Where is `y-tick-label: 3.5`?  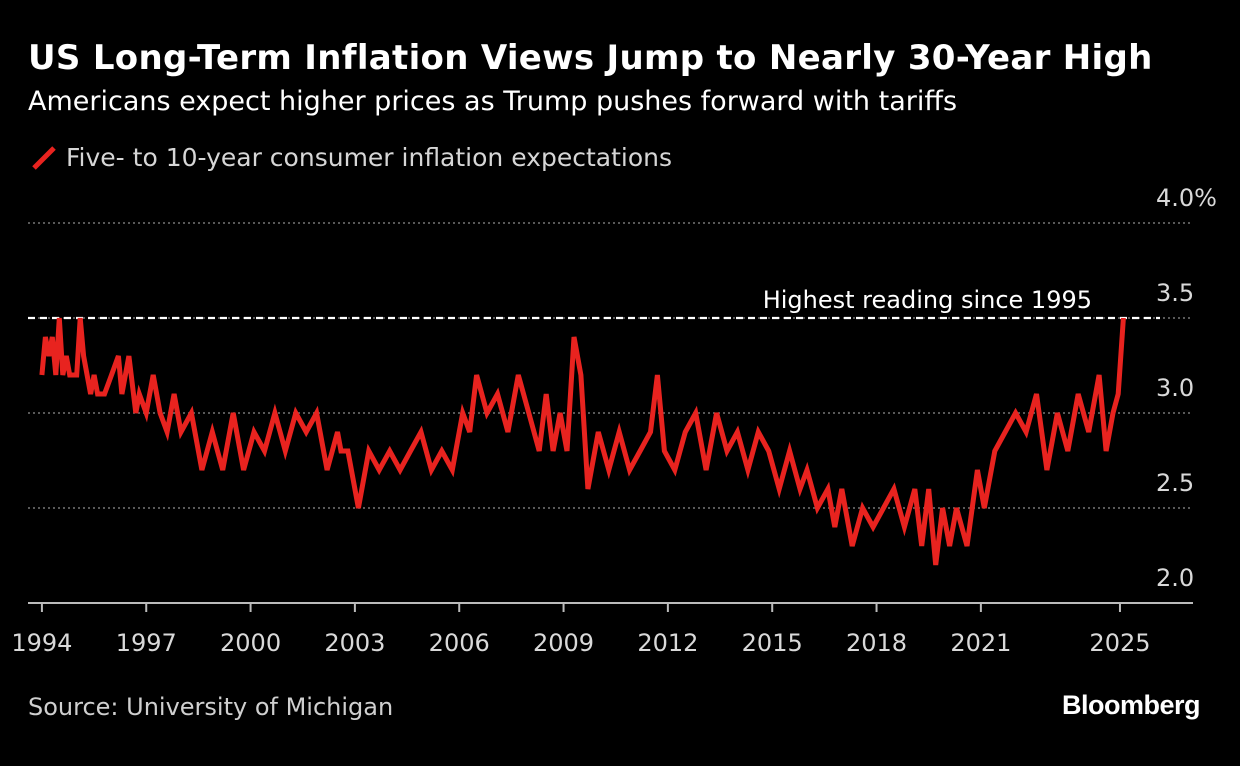
y-tick-label: 3.5 is located at coordinates (1175, 293).